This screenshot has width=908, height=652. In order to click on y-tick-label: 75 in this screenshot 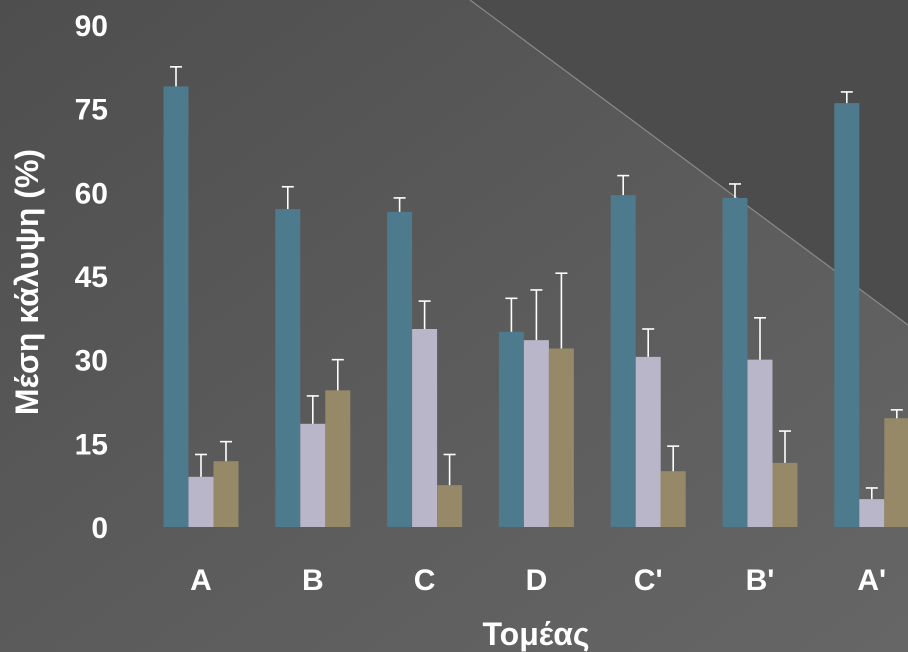, I will do `click(91, 110)`.